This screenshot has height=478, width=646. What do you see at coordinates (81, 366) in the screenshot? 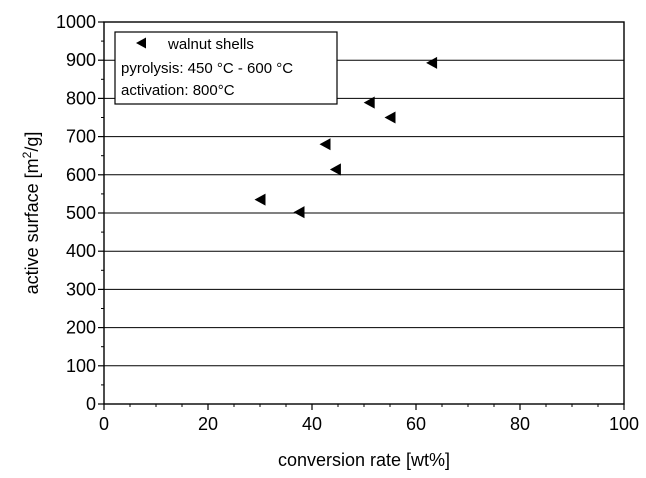
I see `y-tick-label: 100` at bounding box center [81, 366].